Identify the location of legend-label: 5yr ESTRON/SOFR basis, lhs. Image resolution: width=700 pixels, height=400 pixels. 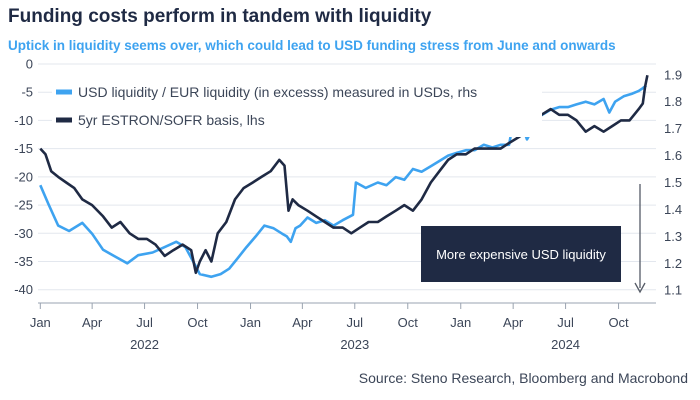
(171, 120).